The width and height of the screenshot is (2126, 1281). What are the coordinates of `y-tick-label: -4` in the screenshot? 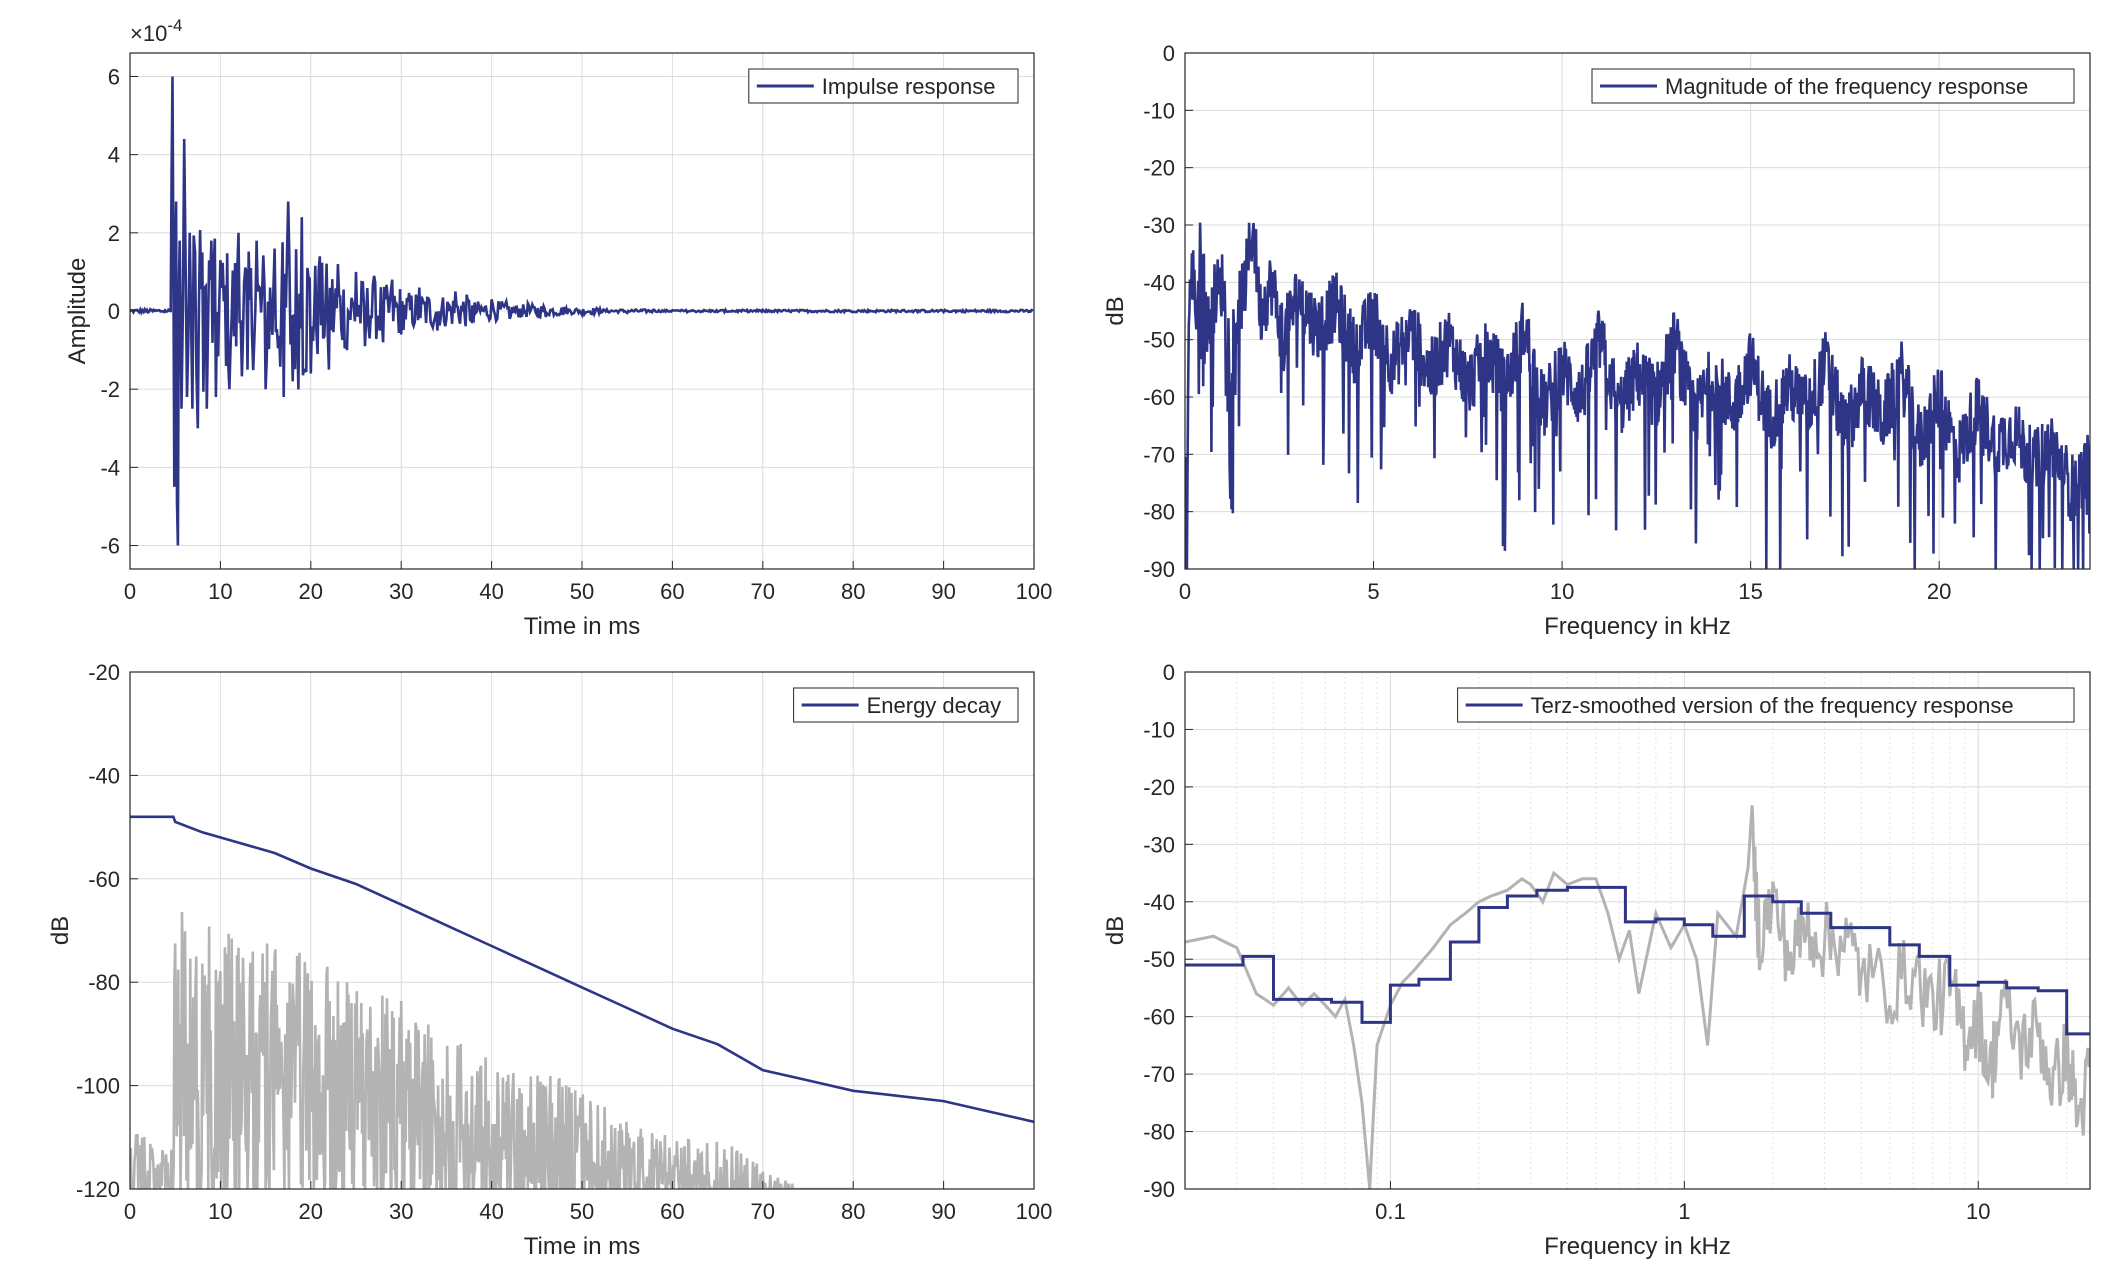 It's located at (110, 467).